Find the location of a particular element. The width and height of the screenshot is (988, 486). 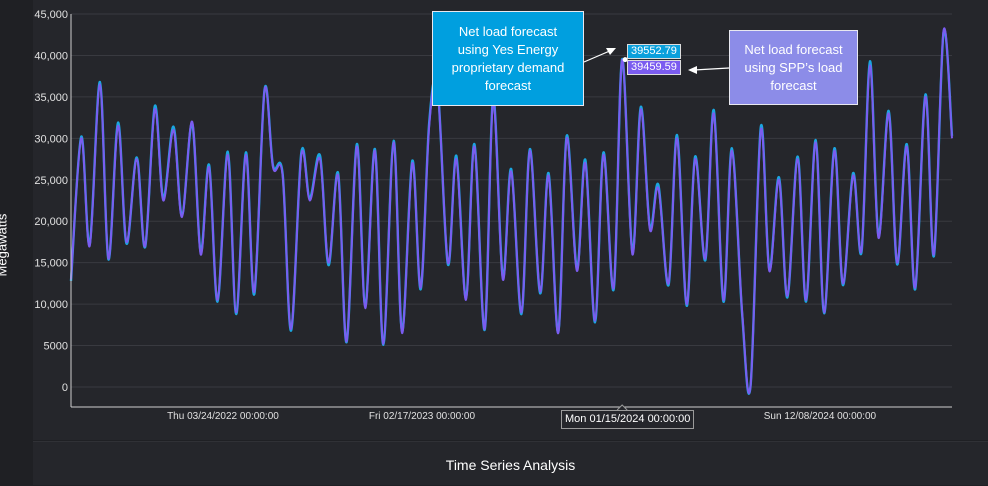

footer: Time Series Analysis is located at coordinates (510, 463).